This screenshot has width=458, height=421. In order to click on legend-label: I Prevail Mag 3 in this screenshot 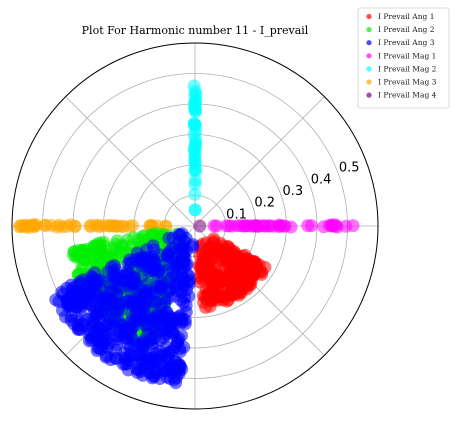, I will do `click(407, 82)`.